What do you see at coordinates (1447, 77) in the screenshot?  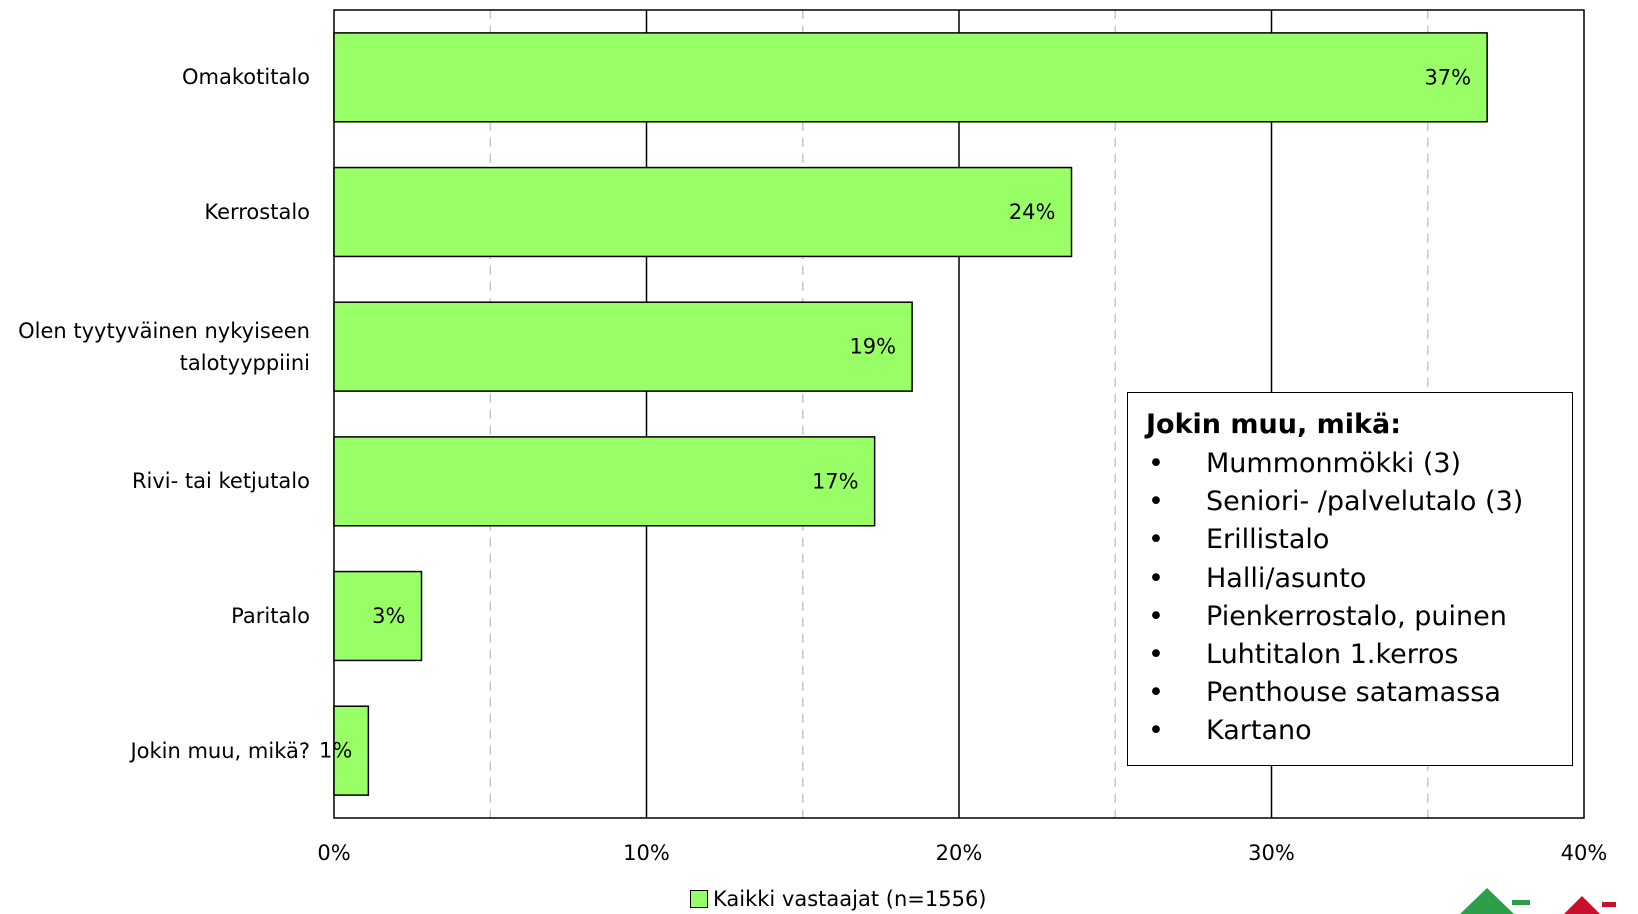 I see `data-label-1: 37%` at bounding box center [1447, 77].